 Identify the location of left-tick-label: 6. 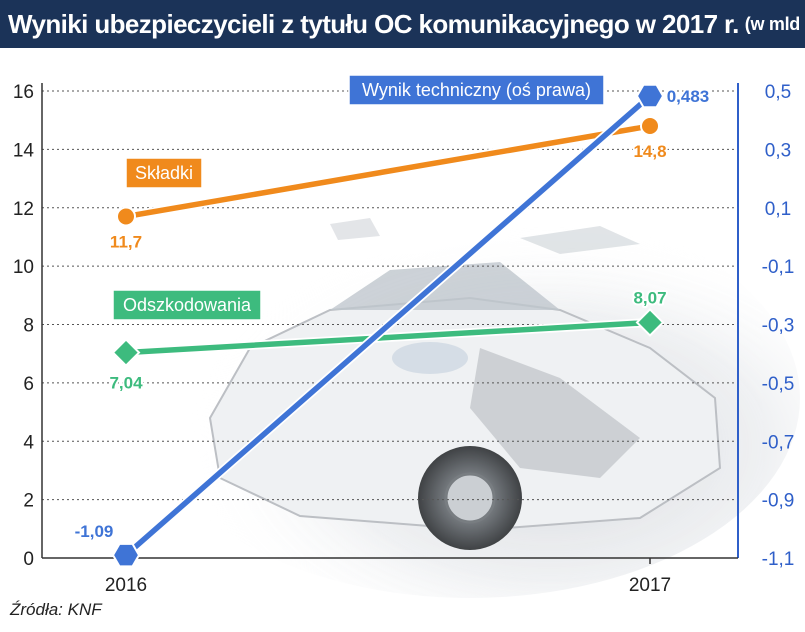
(28, 384).